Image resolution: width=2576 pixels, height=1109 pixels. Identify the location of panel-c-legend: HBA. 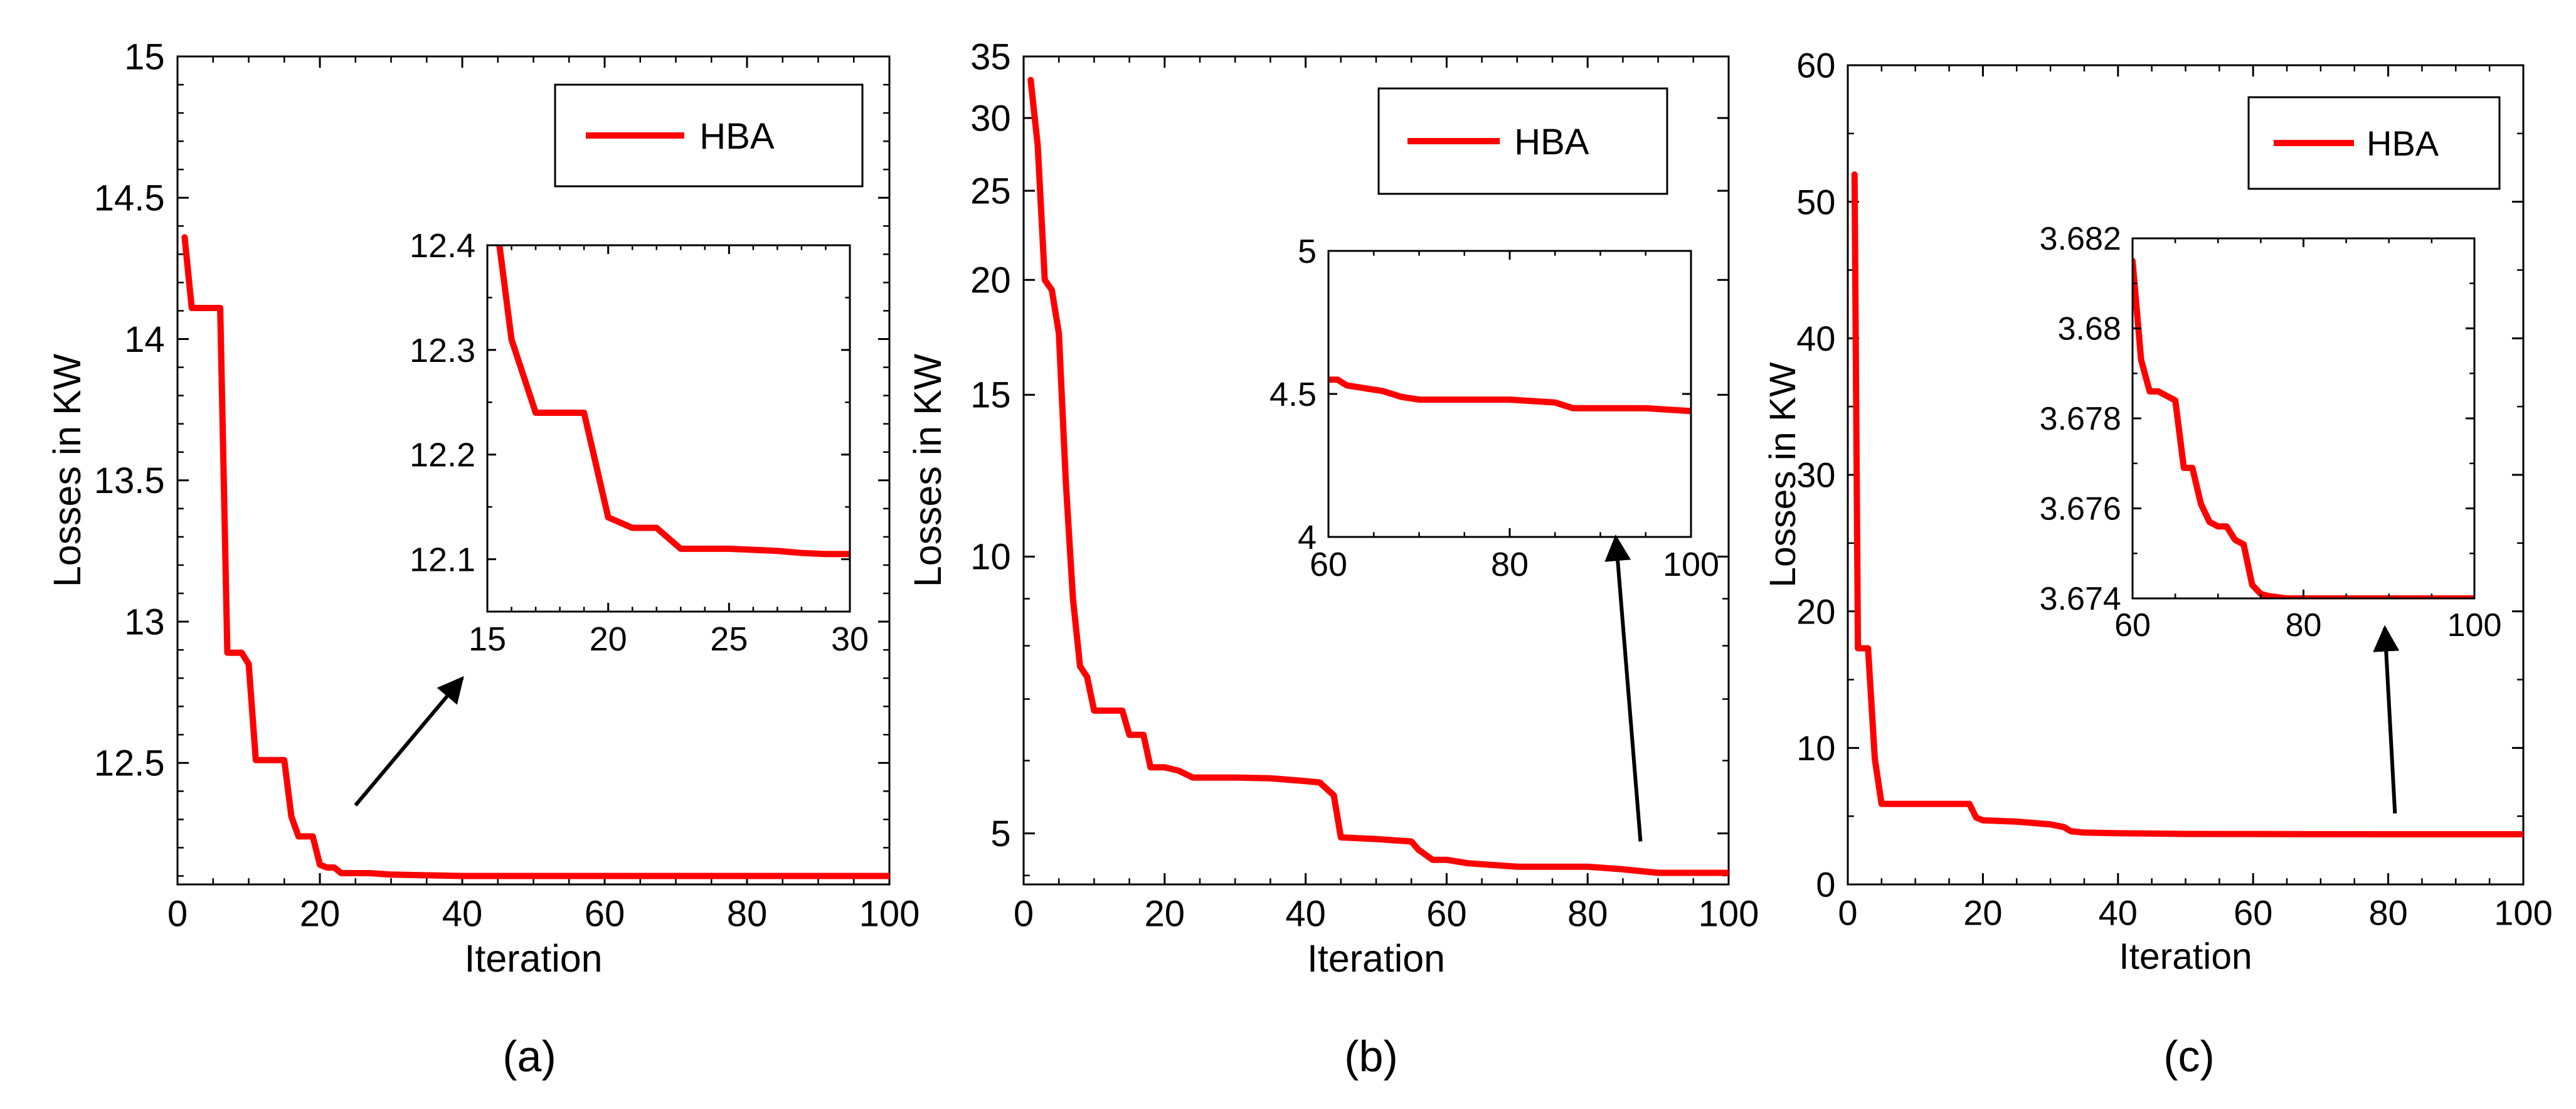
(2374, 143).